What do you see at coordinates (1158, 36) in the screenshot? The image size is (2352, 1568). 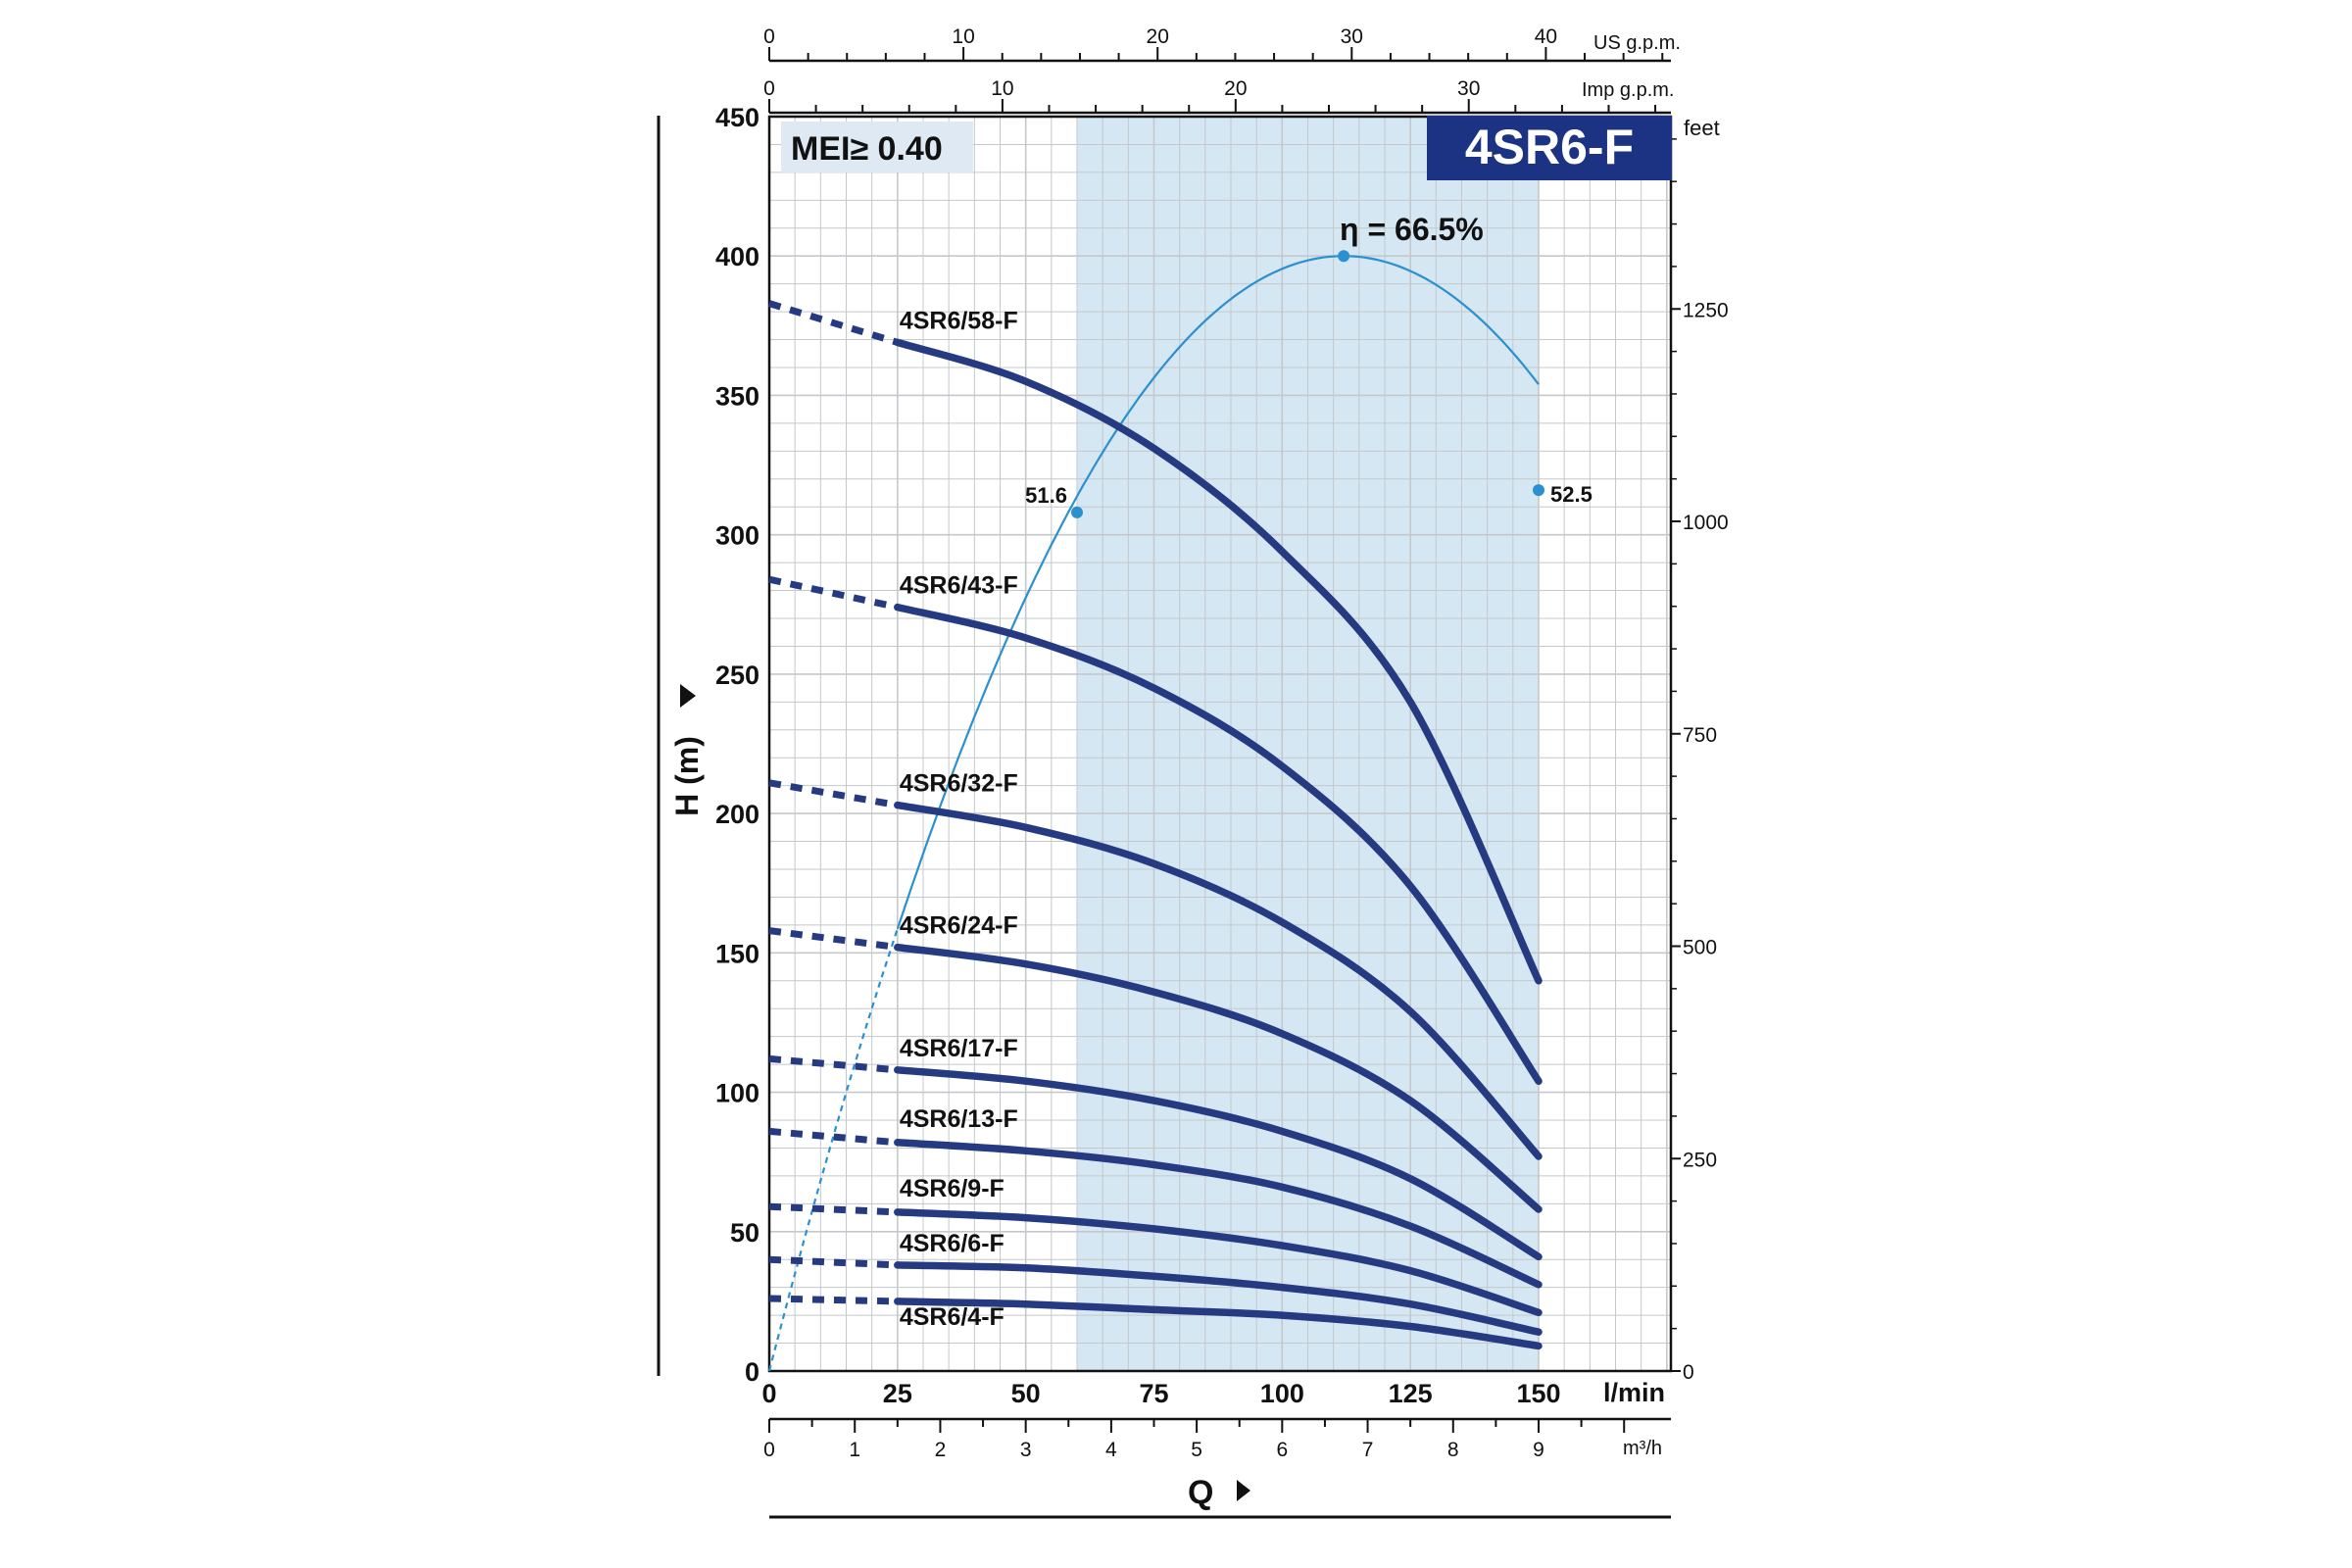 I see `us-gpm-tick-label: 20` at bounding box center [1158, 36].